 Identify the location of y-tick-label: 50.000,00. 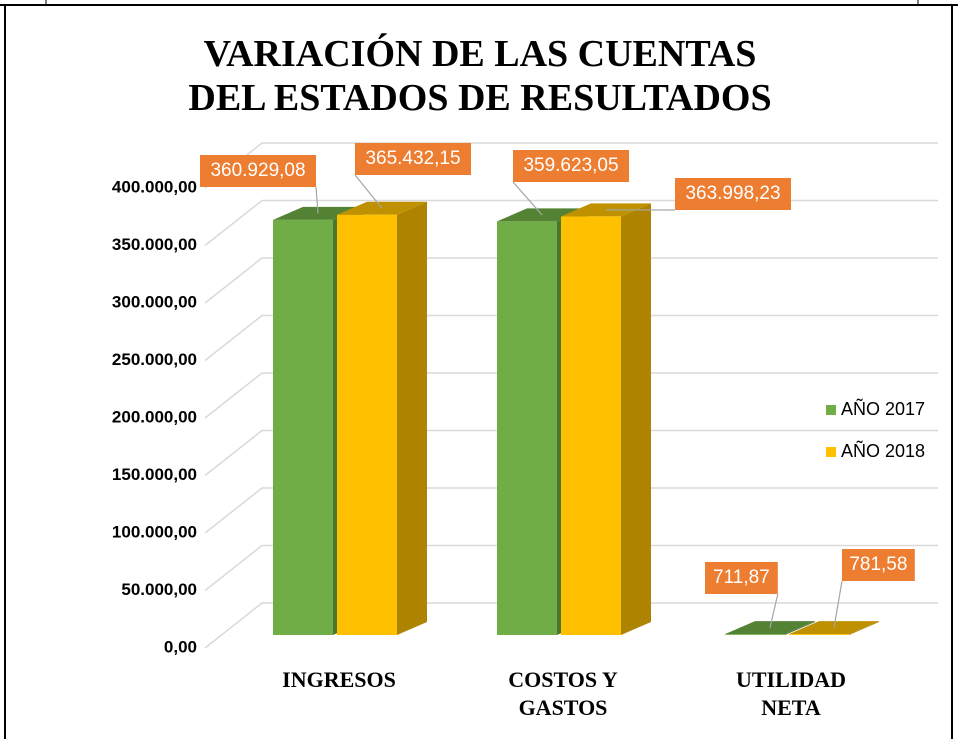
(159, 589).